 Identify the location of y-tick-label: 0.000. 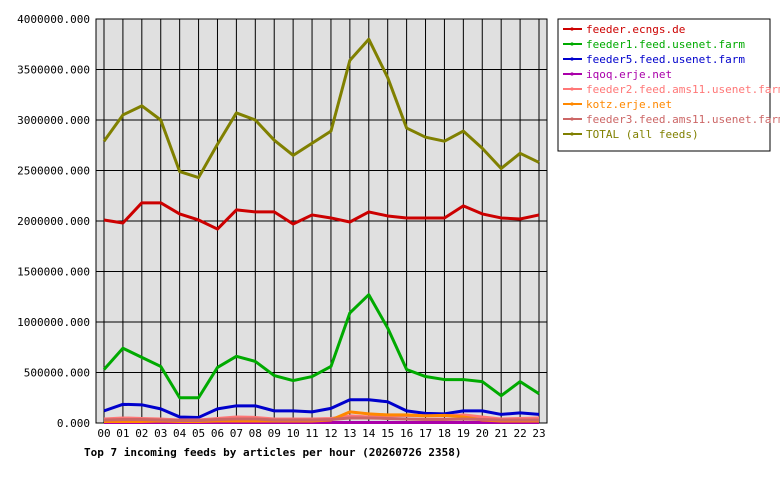
(73, 423).